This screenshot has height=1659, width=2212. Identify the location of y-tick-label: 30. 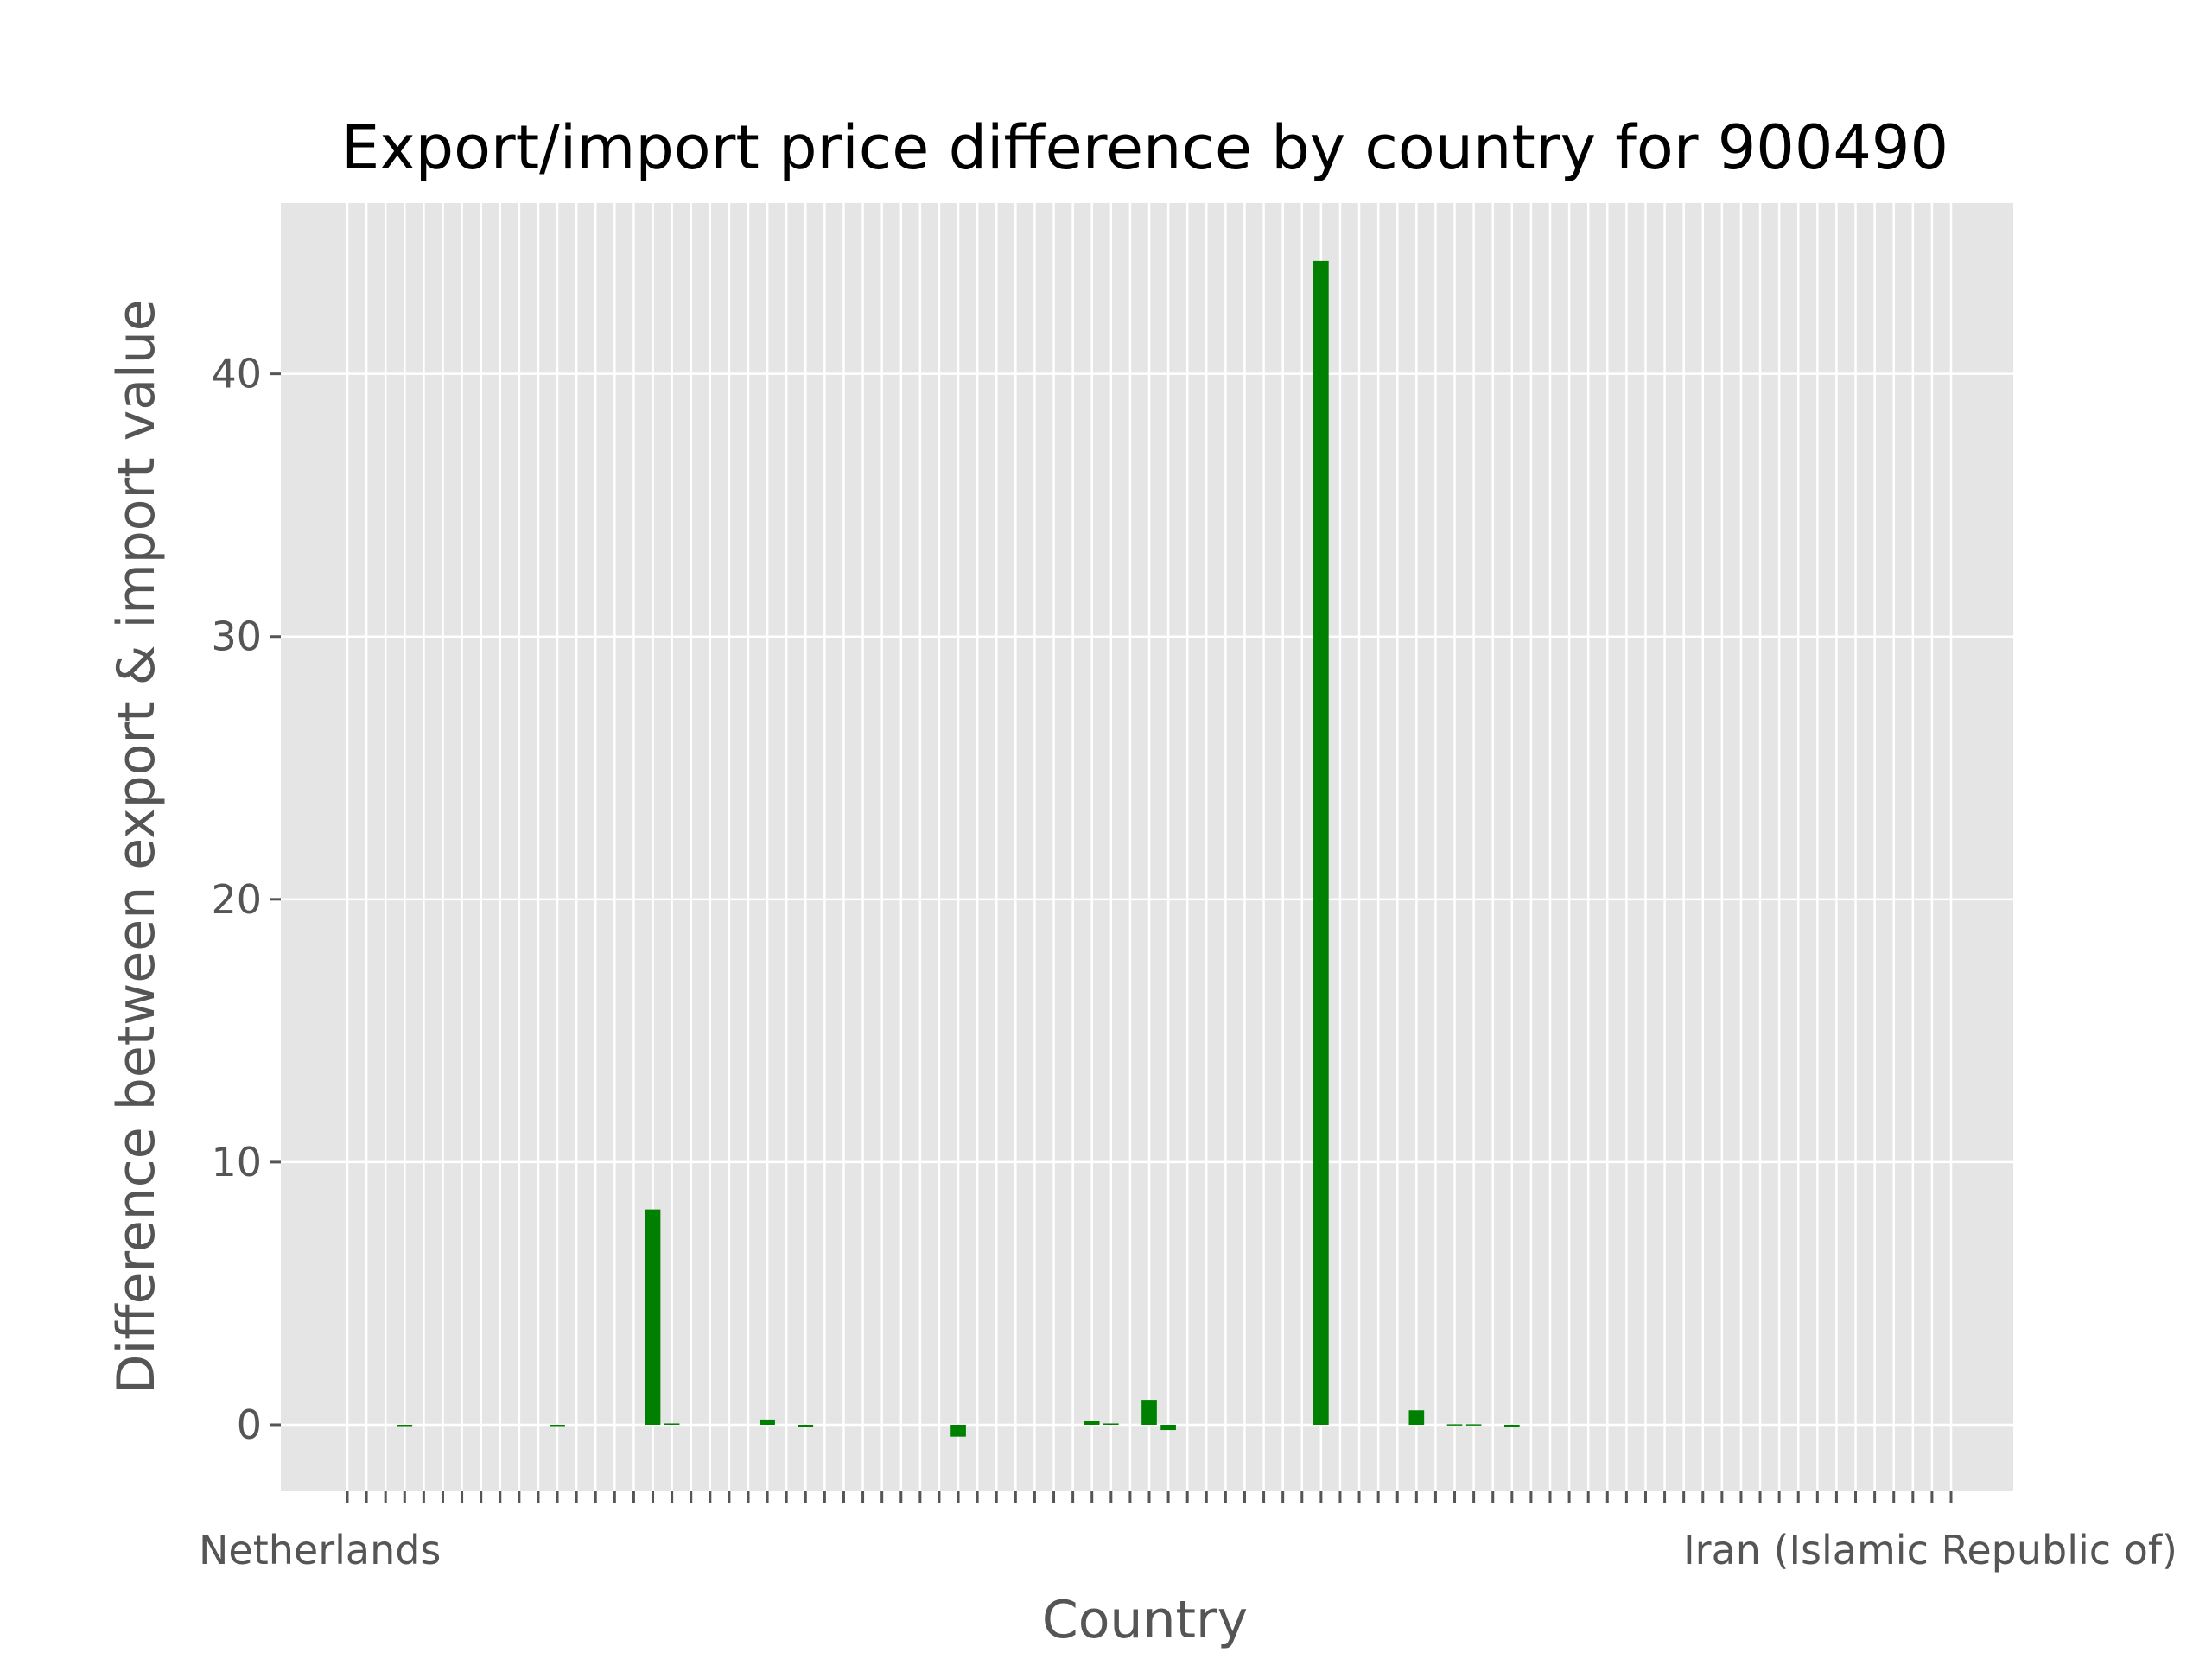
(236, 636).